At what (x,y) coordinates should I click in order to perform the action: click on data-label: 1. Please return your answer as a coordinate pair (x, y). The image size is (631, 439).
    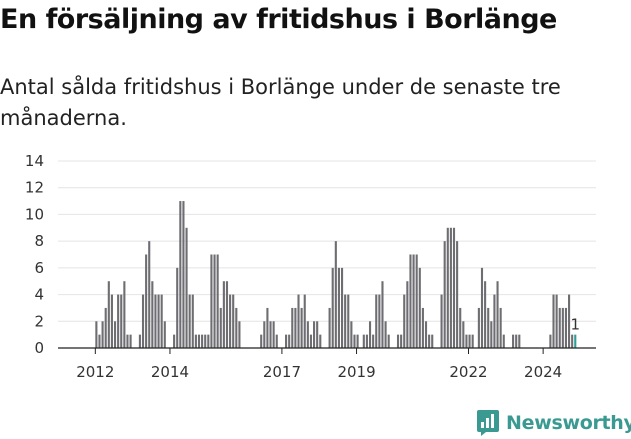
    Looking at the image, I should click on (576, 325).